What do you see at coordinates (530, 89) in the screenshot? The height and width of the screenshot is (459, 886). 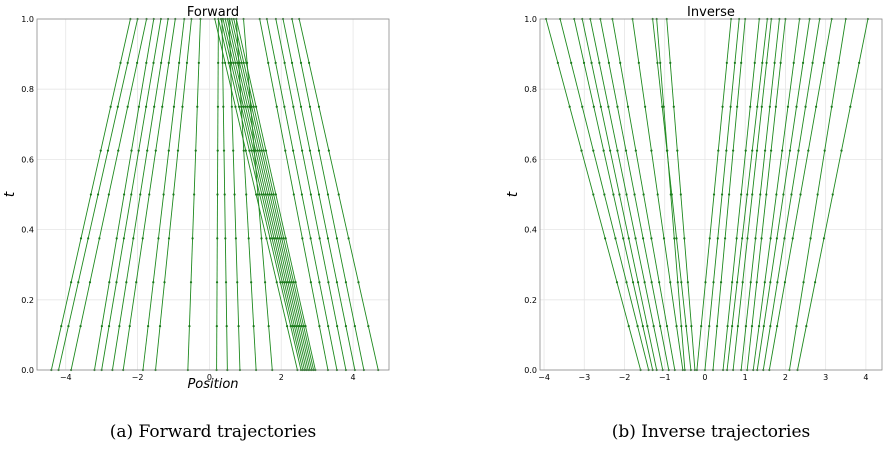 I see `y-tick-label: 0.8` at bounding box center [530, 89].